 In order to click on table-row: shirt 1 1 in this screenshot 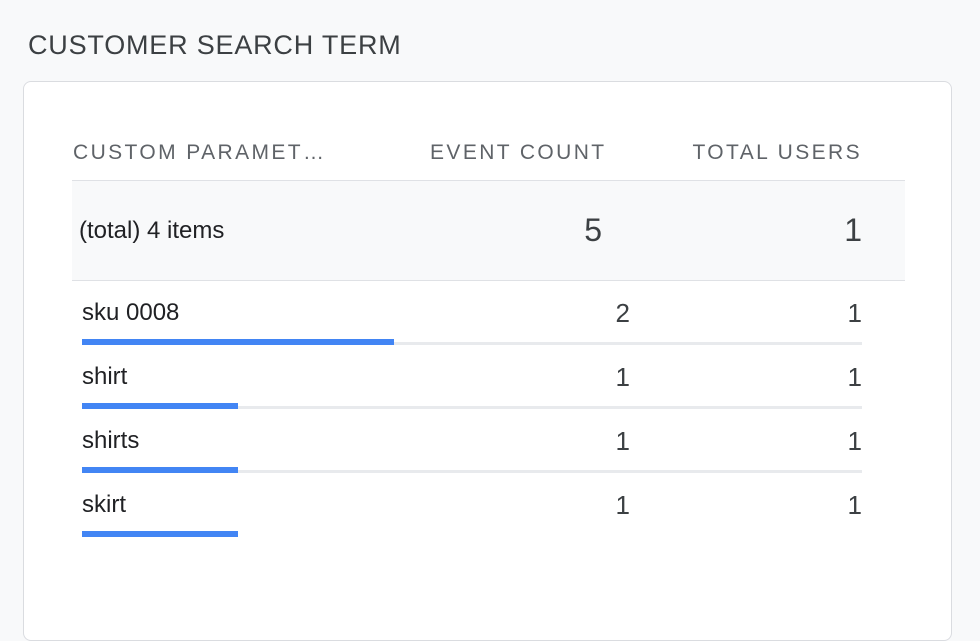, I will do `click(488, 377)`.